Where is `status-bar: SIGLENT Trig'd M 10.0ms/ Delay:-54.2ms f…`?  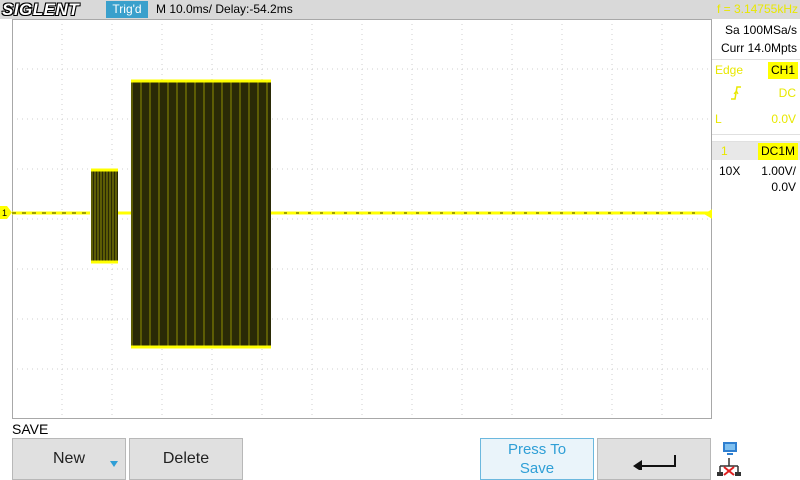 status-bar: SIGLENT Trig'd M 10.0ms/ Delay:-54.2ms f… is located at coordinates (400, 9).